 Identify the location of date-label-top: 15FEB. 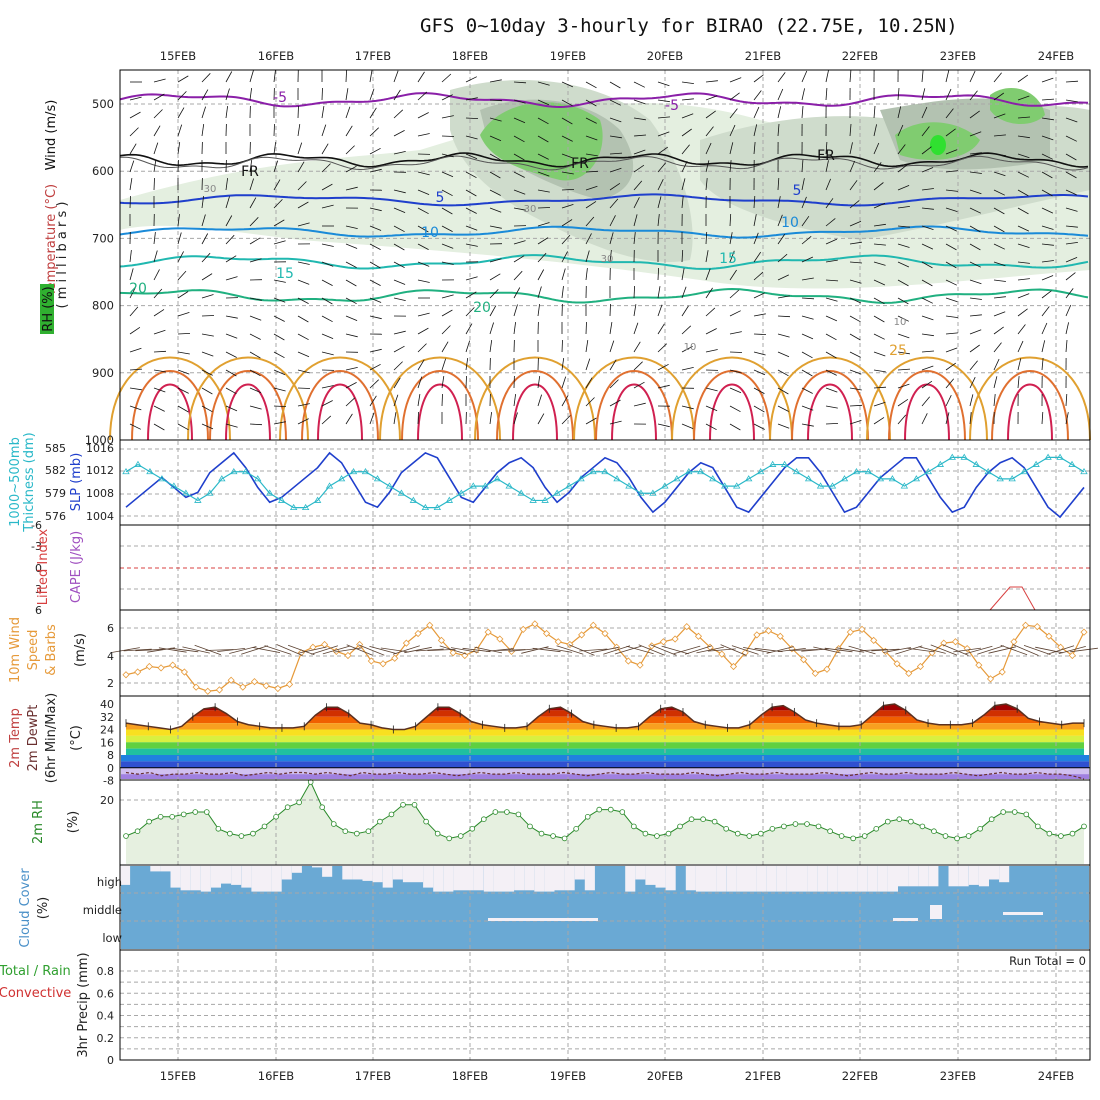
(178, 56).